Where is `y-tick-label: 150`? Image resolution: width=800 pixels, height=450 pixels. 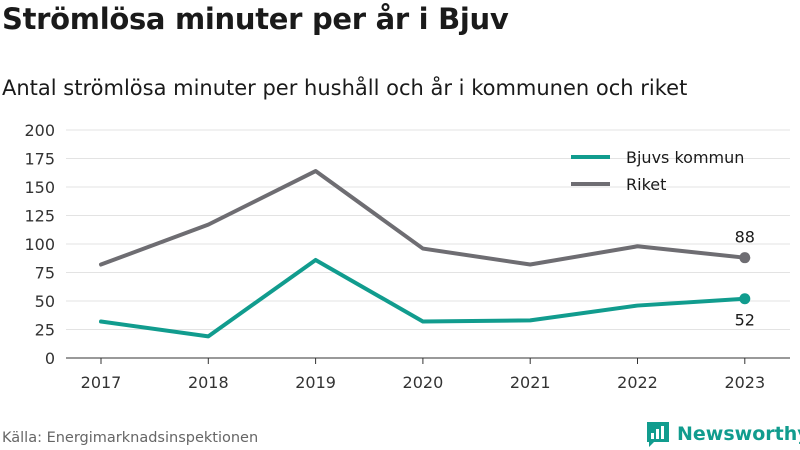
y-tick-label: 150 is located at coordinates (39, 187).